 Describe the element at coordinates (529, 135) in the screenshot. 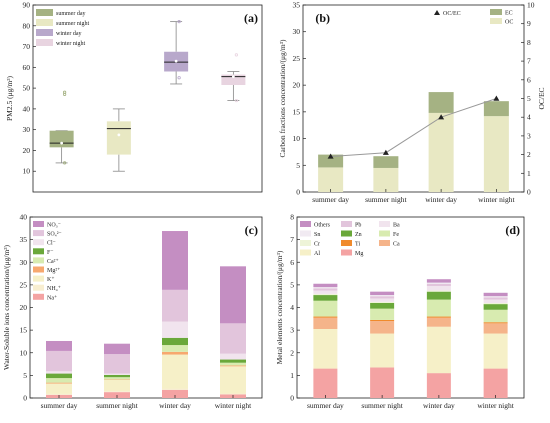

I see `b-y2-tick-label: 3` at that location.